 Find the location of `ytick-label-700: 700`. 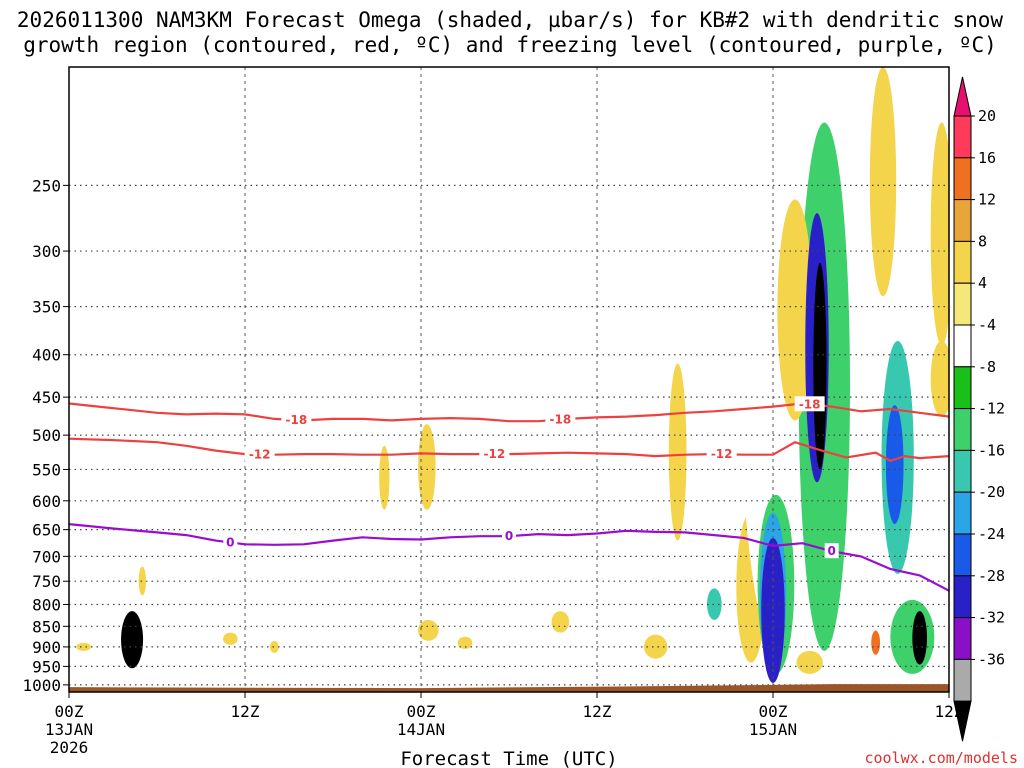

ytick-label-700: 700 is located at coordinates (46, 556).